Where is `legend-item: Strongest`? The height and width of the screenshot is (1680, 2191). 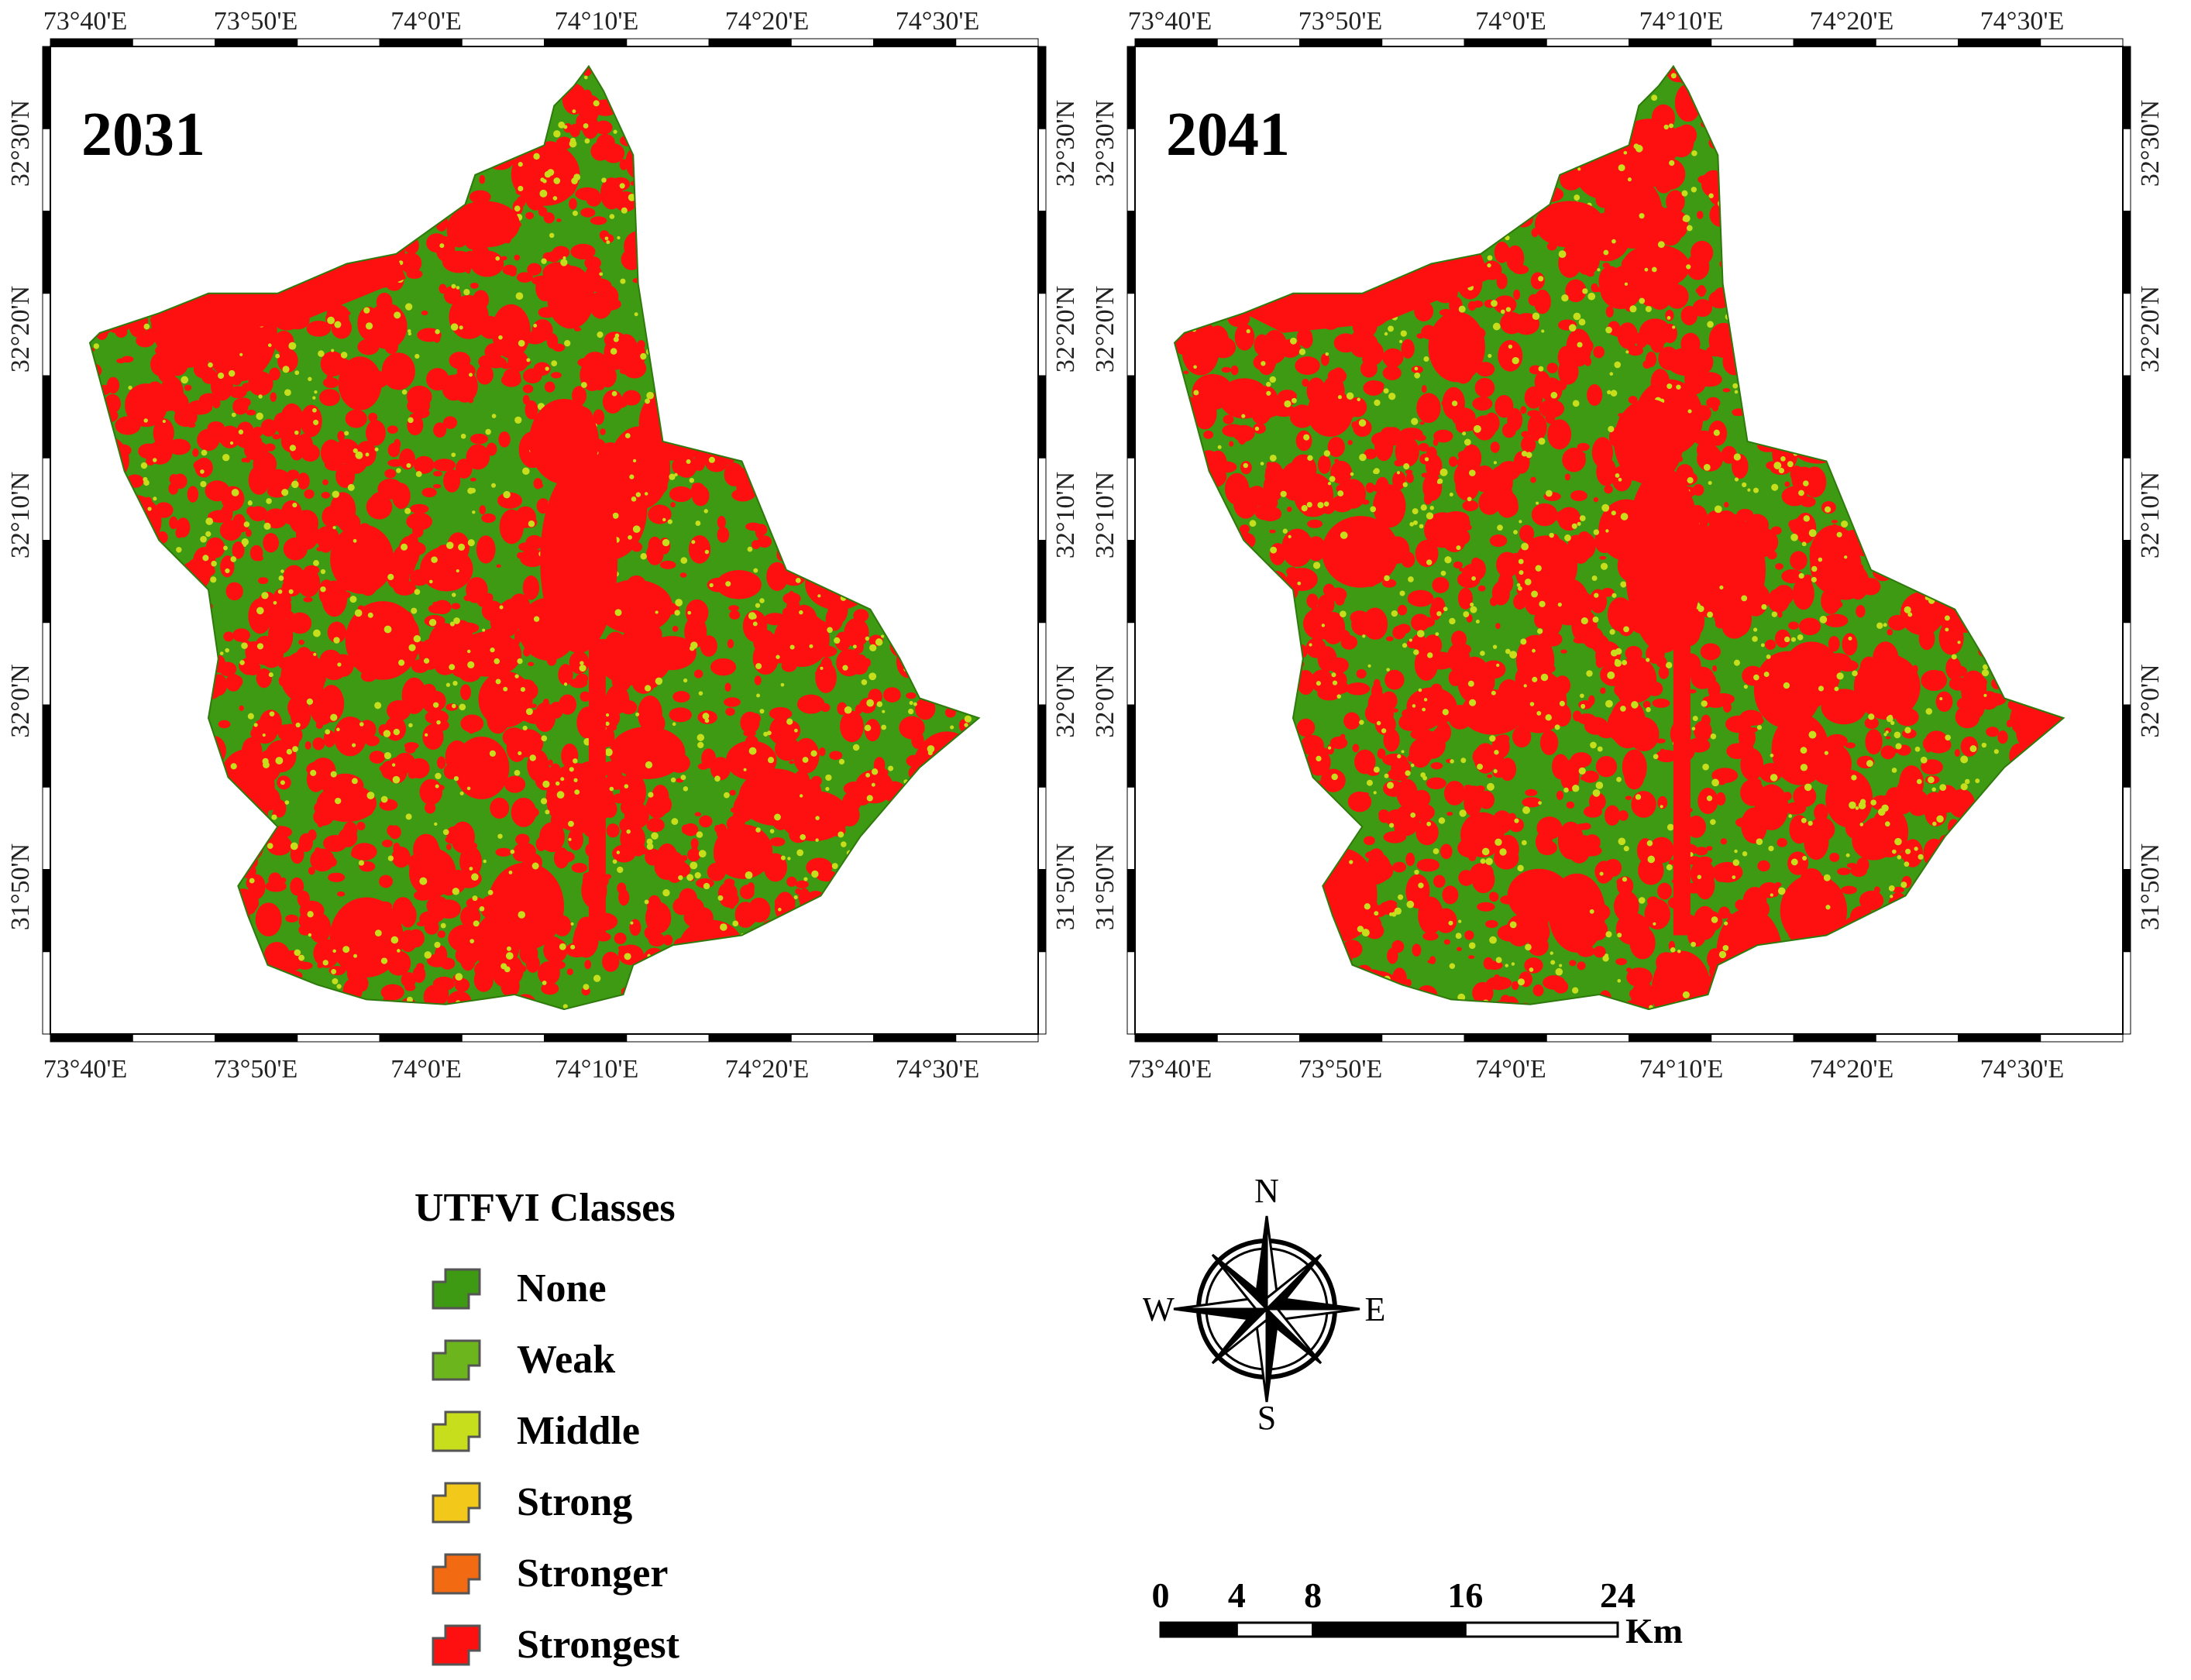 legend-item: Strongest is located at coordinates (615, 1645).